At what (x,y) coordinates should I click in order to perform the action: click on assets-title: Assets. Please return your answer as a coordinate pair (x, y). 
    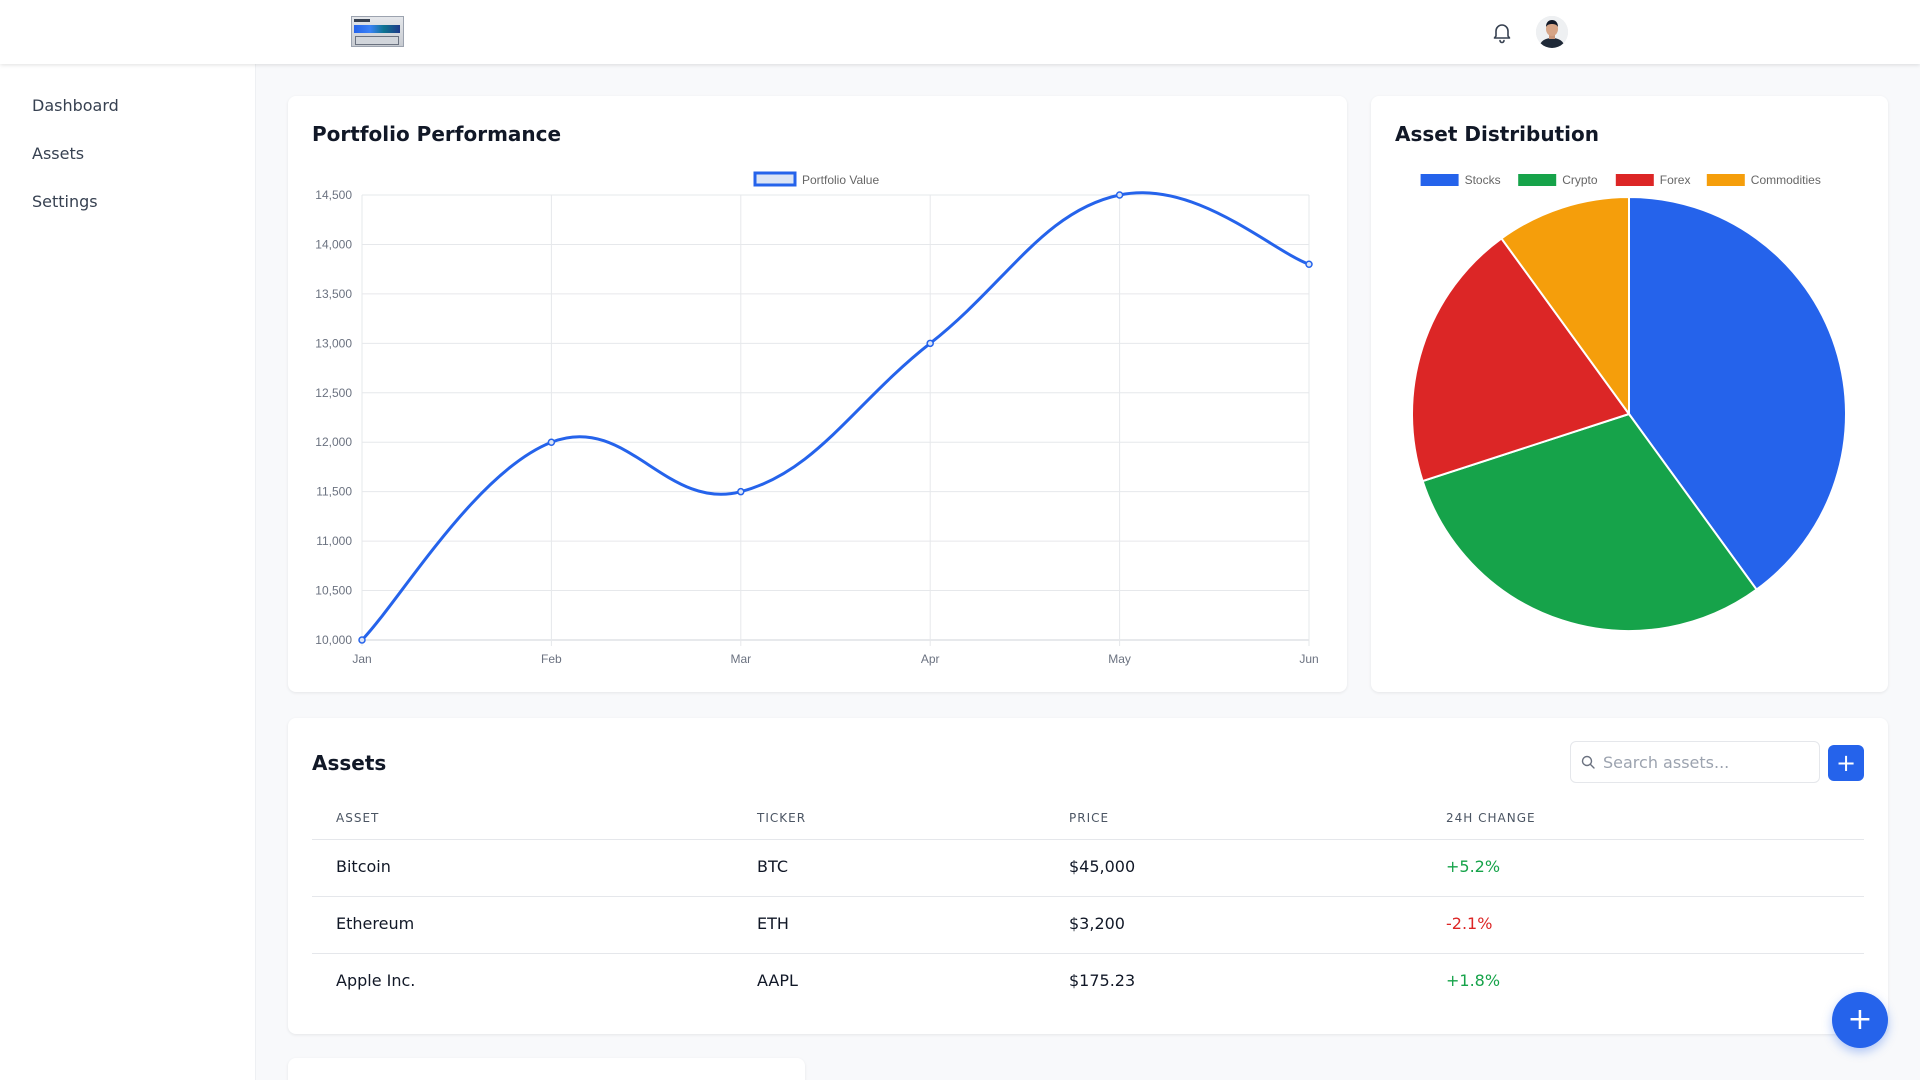
    Looking at the image, I should click on (349, 763).